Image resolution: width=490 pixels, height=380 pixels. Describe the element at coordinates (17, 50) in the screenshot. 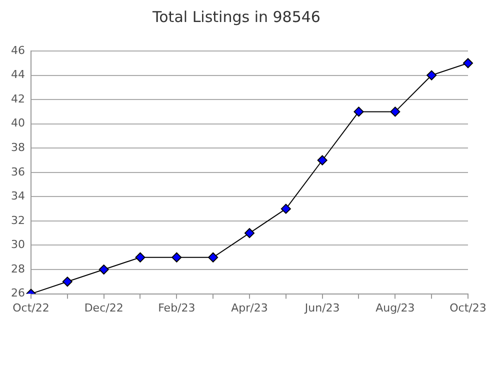

I see `y-tick-label: 46` at that location.